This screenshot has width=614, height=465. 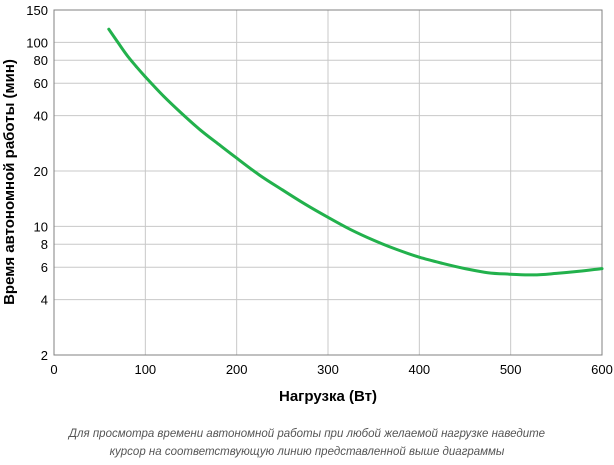 What do you see at coordinates (511, 369) in the screenshot?
I see `x-tick-label: 500` at bounding box center [511, 369].